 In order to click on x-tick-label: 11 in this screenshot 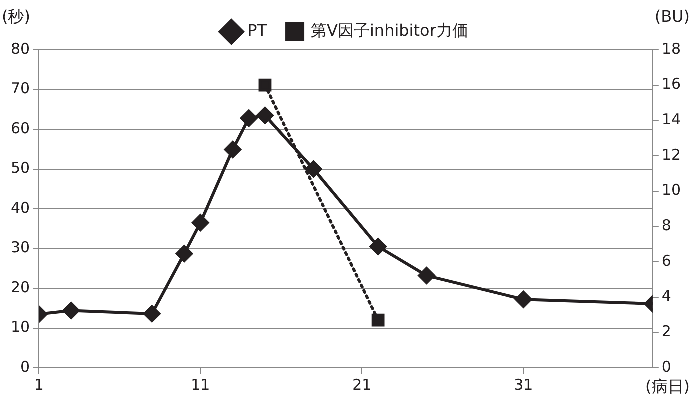, I will do `click(200, 385)`.